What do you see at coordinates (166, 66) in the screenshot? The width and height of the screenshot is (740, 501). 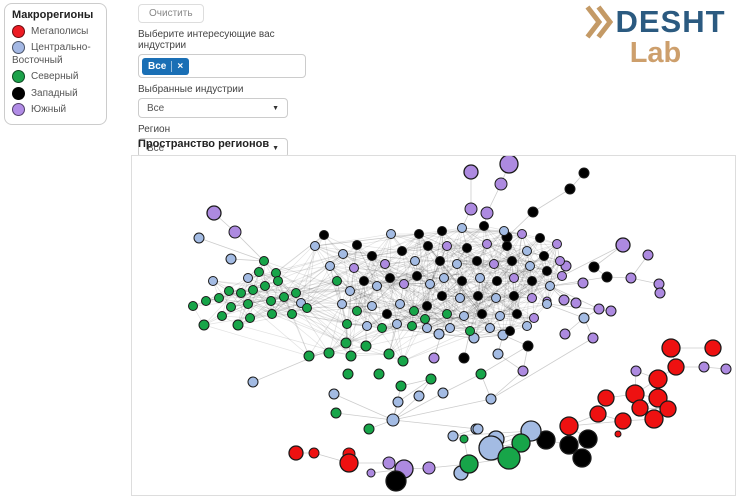 I see `selected-industry-chip: Все ×` at bounding box center [166, 66].